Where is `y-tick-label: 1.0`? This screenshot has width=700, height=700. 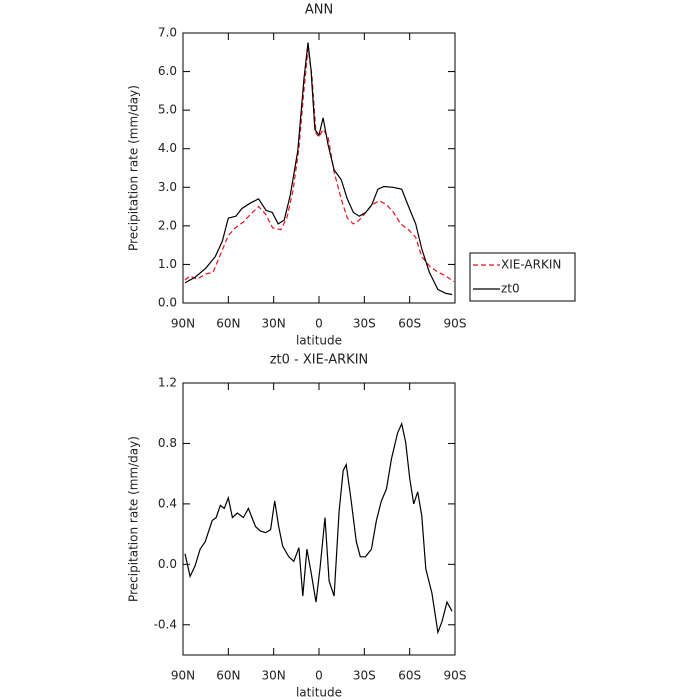 y-tick-label: 1.0 is located at coordinates (167, 264).